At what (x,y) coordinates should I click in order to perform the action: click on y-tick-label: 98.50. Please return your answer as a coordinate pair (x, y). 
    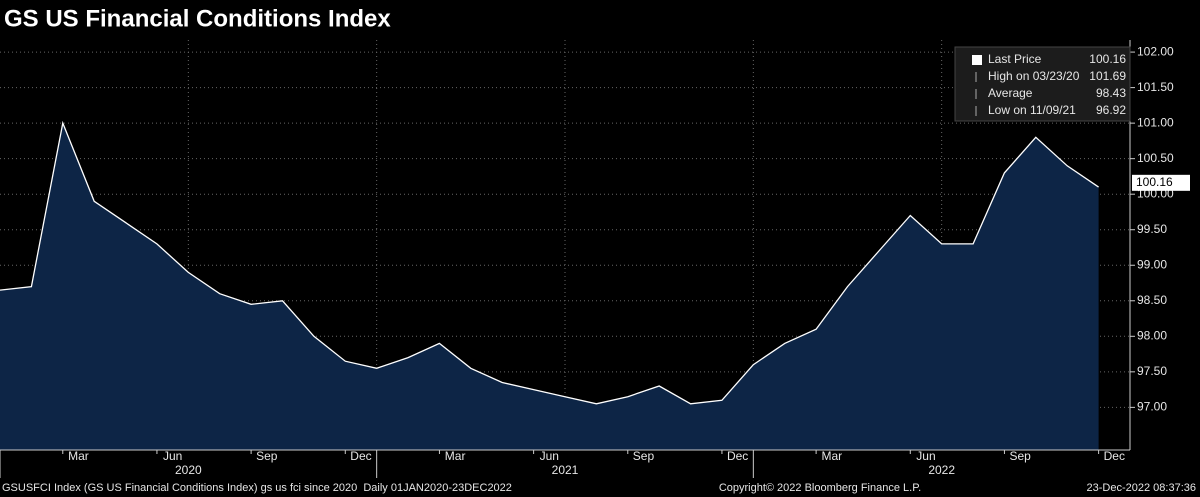
    Looking at the image, I should click on (1152, 300).